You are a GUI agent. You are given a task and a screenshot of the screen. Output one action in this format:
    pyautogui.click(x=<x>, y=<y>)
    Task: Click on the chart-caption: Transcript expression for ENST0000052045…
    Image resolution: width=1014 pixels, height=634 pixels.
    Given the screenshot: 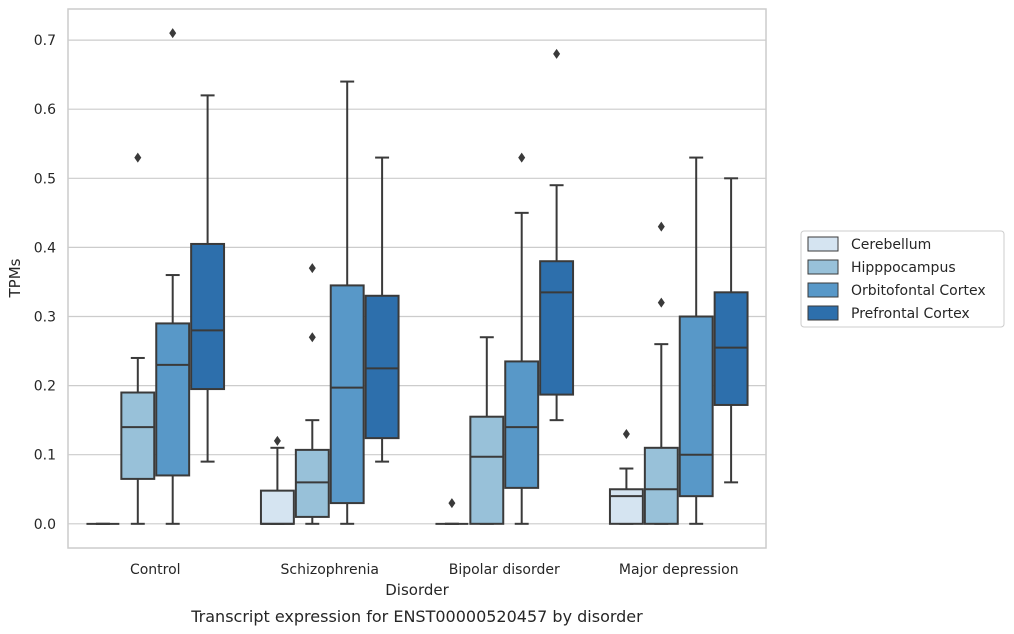 What is the action you would take?
    pyautogui.click(x=416, y=616)
    